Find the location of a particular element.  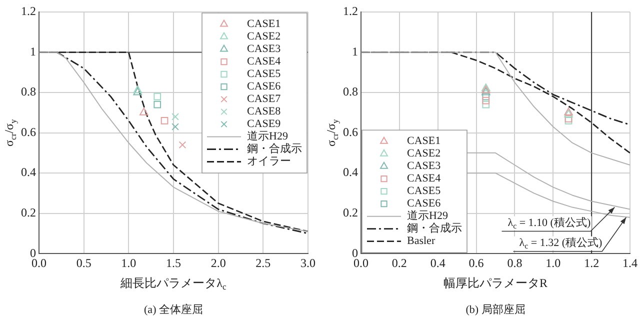

x-tick-label: 3.0 is located at coordinates (308, 263).